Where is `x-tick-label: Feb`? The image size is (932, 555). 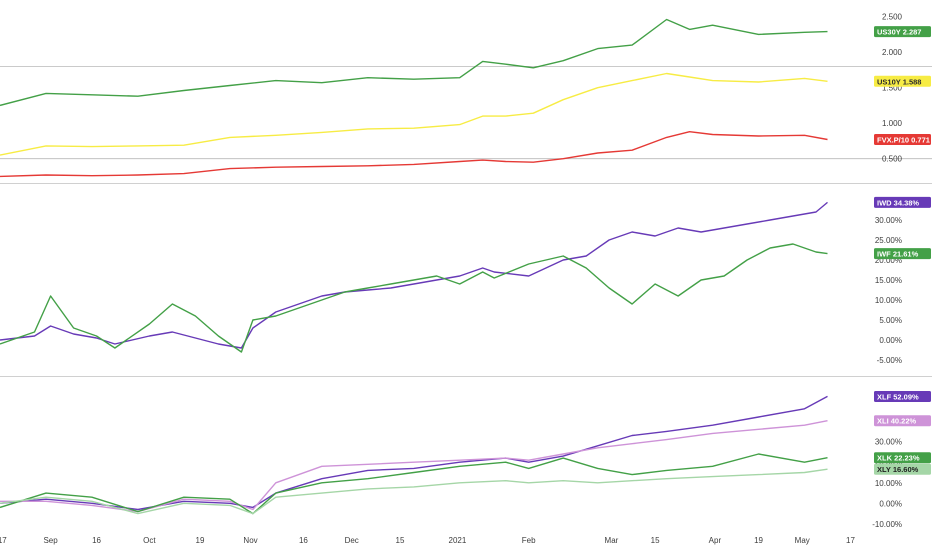 x-tick-label: Feb is located at coordinates (529, 540).